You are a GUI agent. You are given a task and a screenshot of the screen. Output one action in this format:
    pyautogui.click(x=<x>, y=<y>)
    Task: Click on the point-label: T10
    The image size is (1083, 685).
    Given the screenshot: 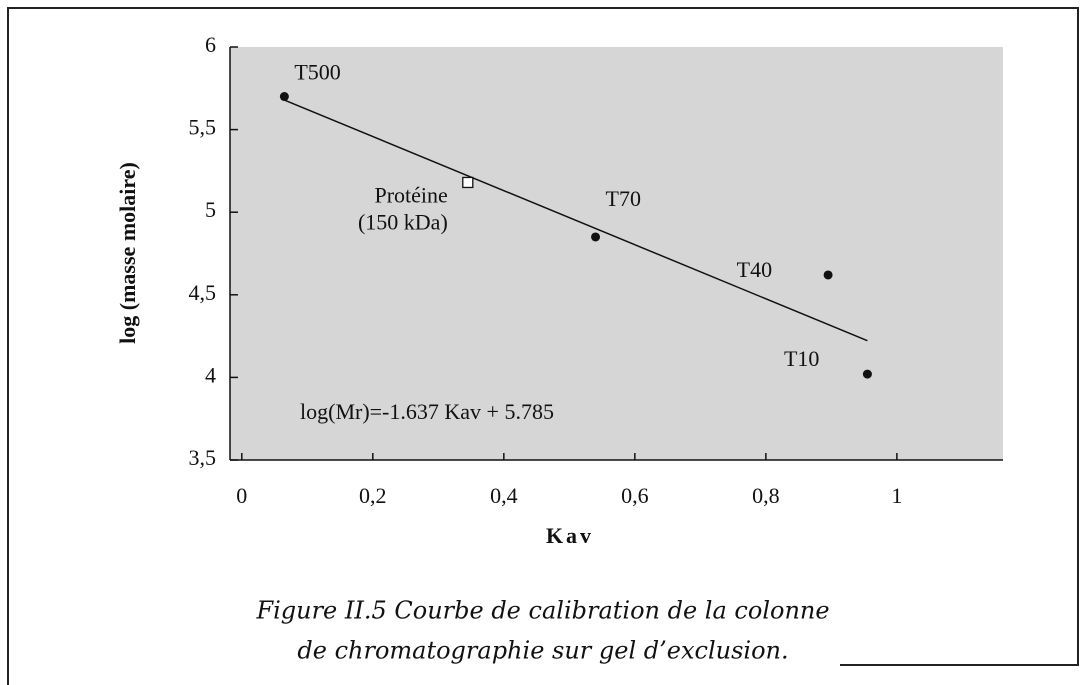 What is the action you would take?
    pyautogui.click(x=801, y=358)
    